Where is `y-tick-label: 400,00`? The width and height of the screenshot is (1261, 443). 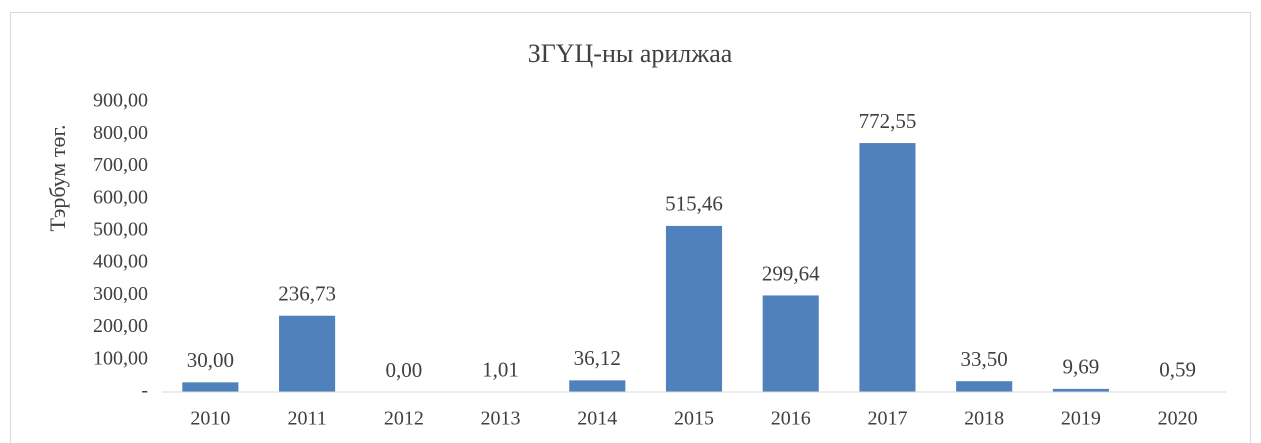
y-tick-label: 400,00 is located at coordinates (120, 262).